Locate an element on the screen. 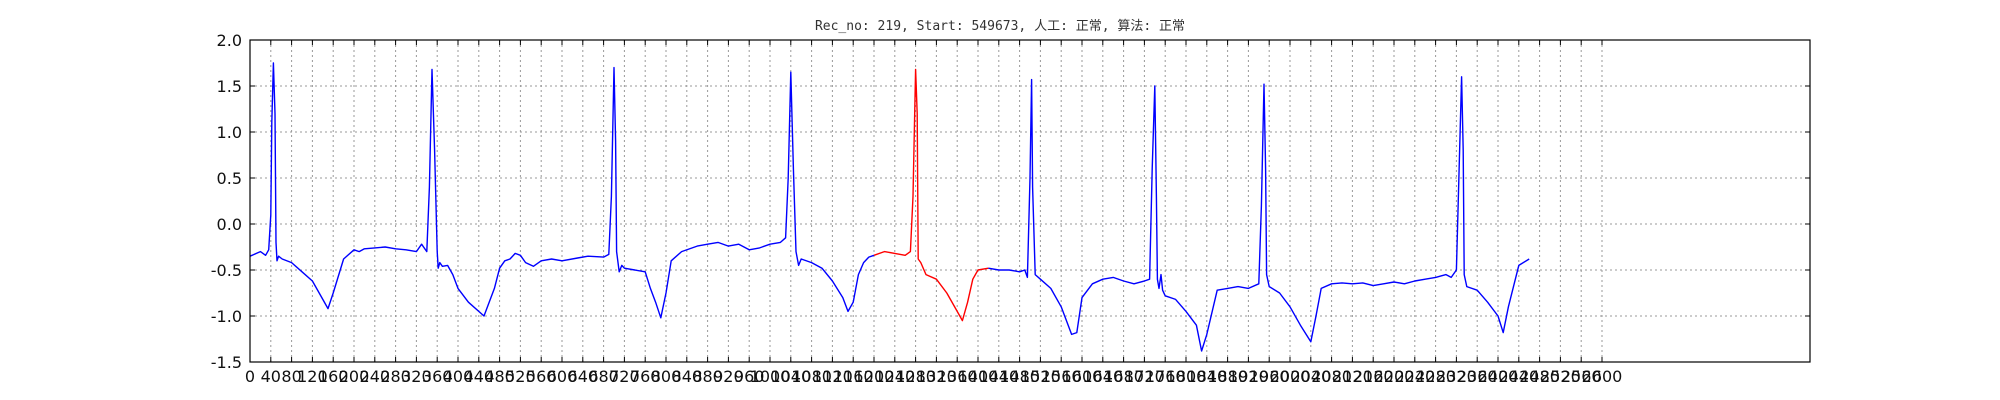 Image resolution: width=2000 pixels, height=400 pixels. x-tick-label: 960 is located at coordinates (749, 376).